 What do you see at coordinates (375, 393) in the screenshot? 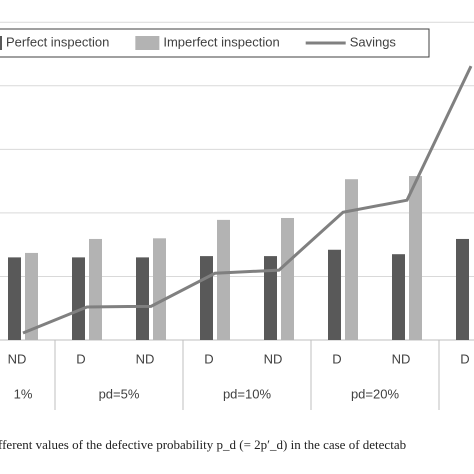
I see `group-label: pd=20%` at bounding box center [375, 393].